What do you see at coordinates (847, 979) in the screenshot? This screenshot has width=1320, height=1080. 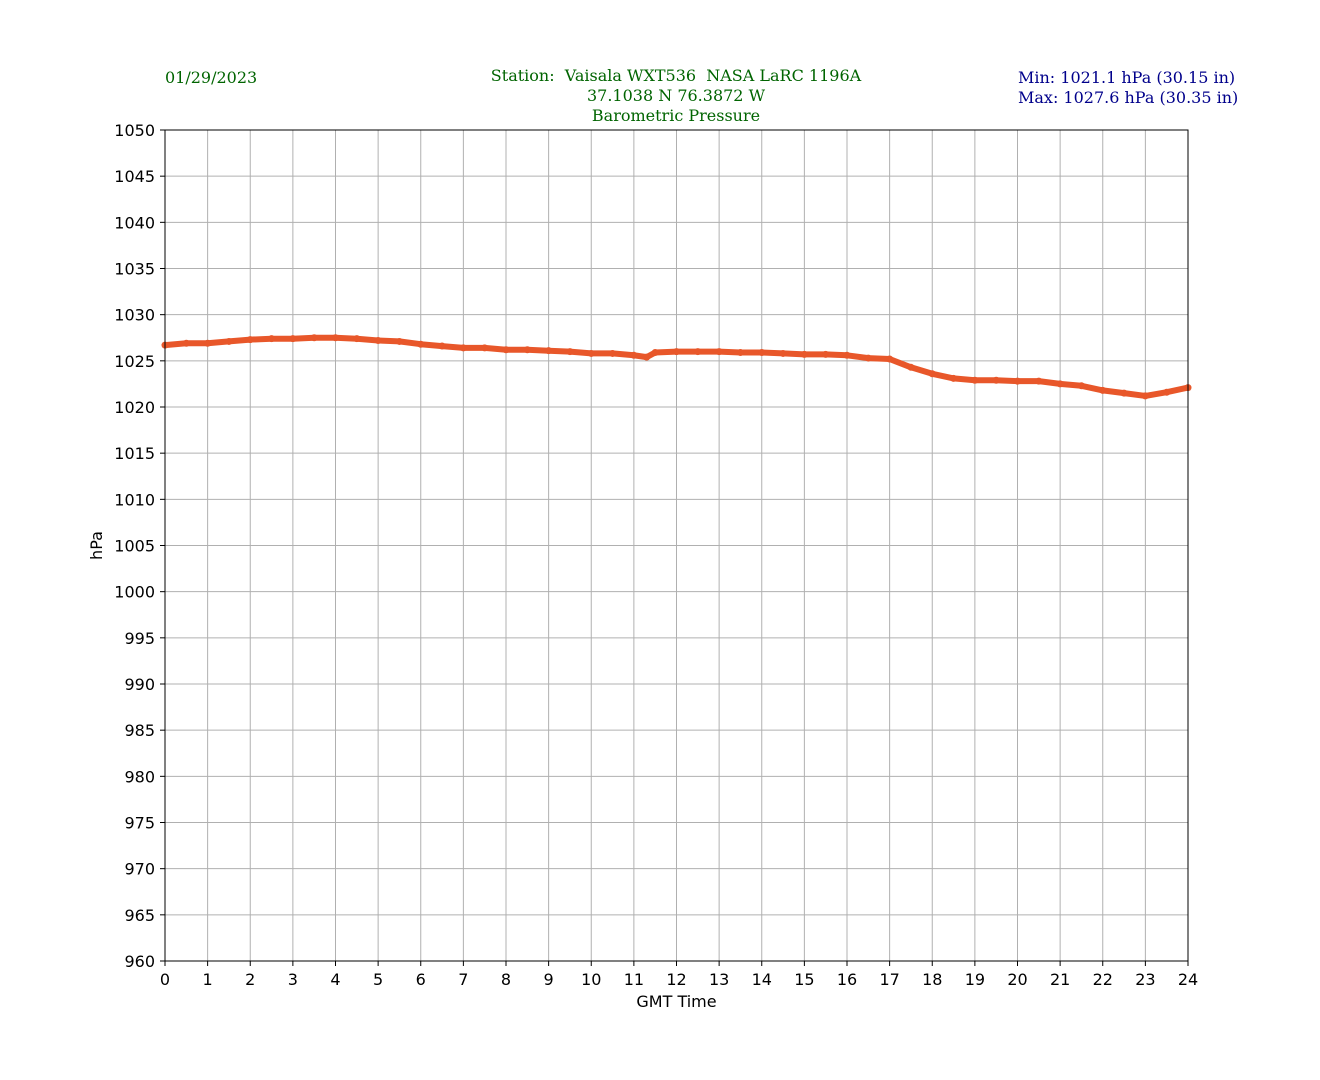 I see `x-tick-label: 16` at bounding box center [847, 979].